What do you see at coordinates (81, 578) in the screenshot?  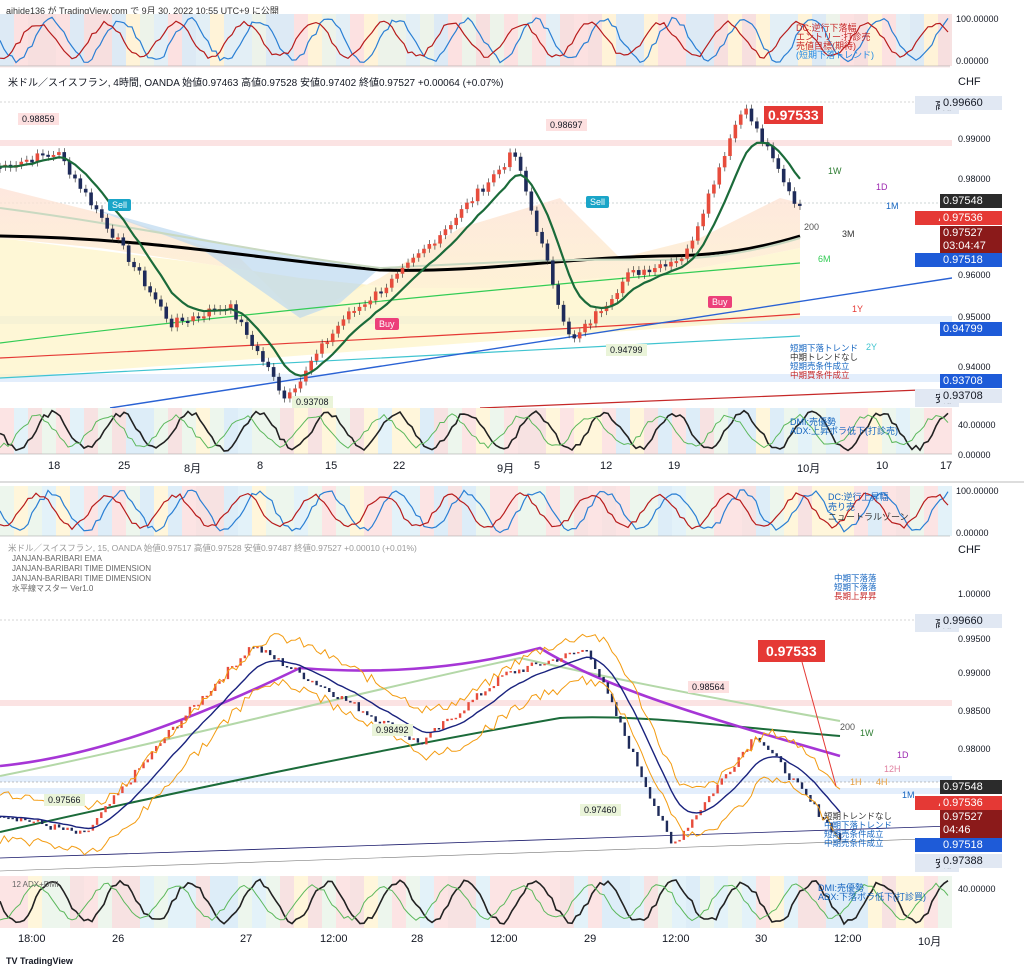 I see `indicator-name: JANJAN-BARIBARI TIME DIMENSION` at bounding box center [81, 578].